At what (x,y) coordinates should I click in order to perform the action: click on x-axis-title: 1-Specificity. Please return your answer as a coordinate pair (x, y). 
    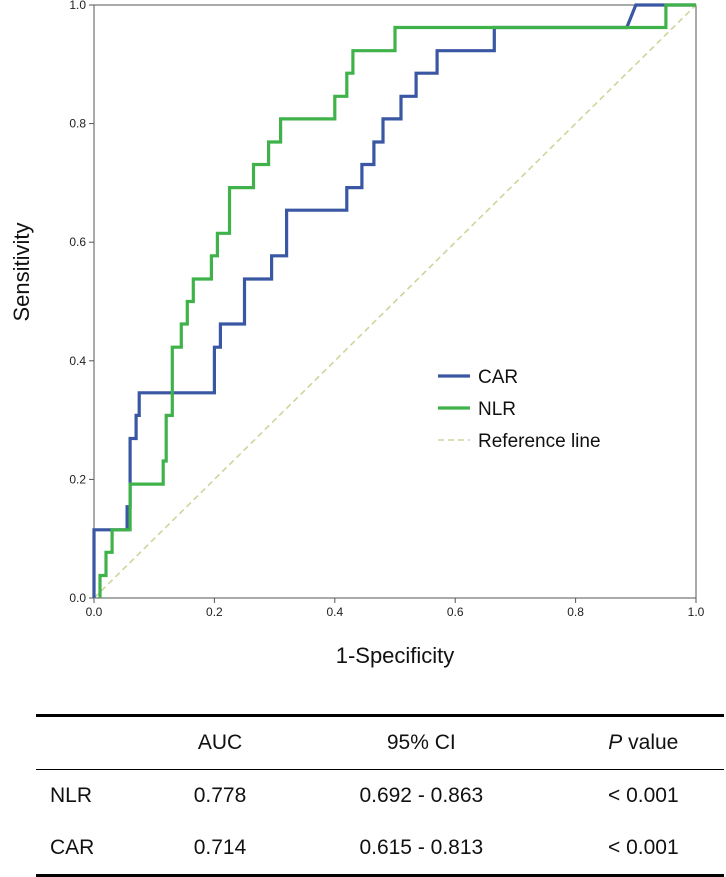
    Looking at the image, I should click on (395, 655).